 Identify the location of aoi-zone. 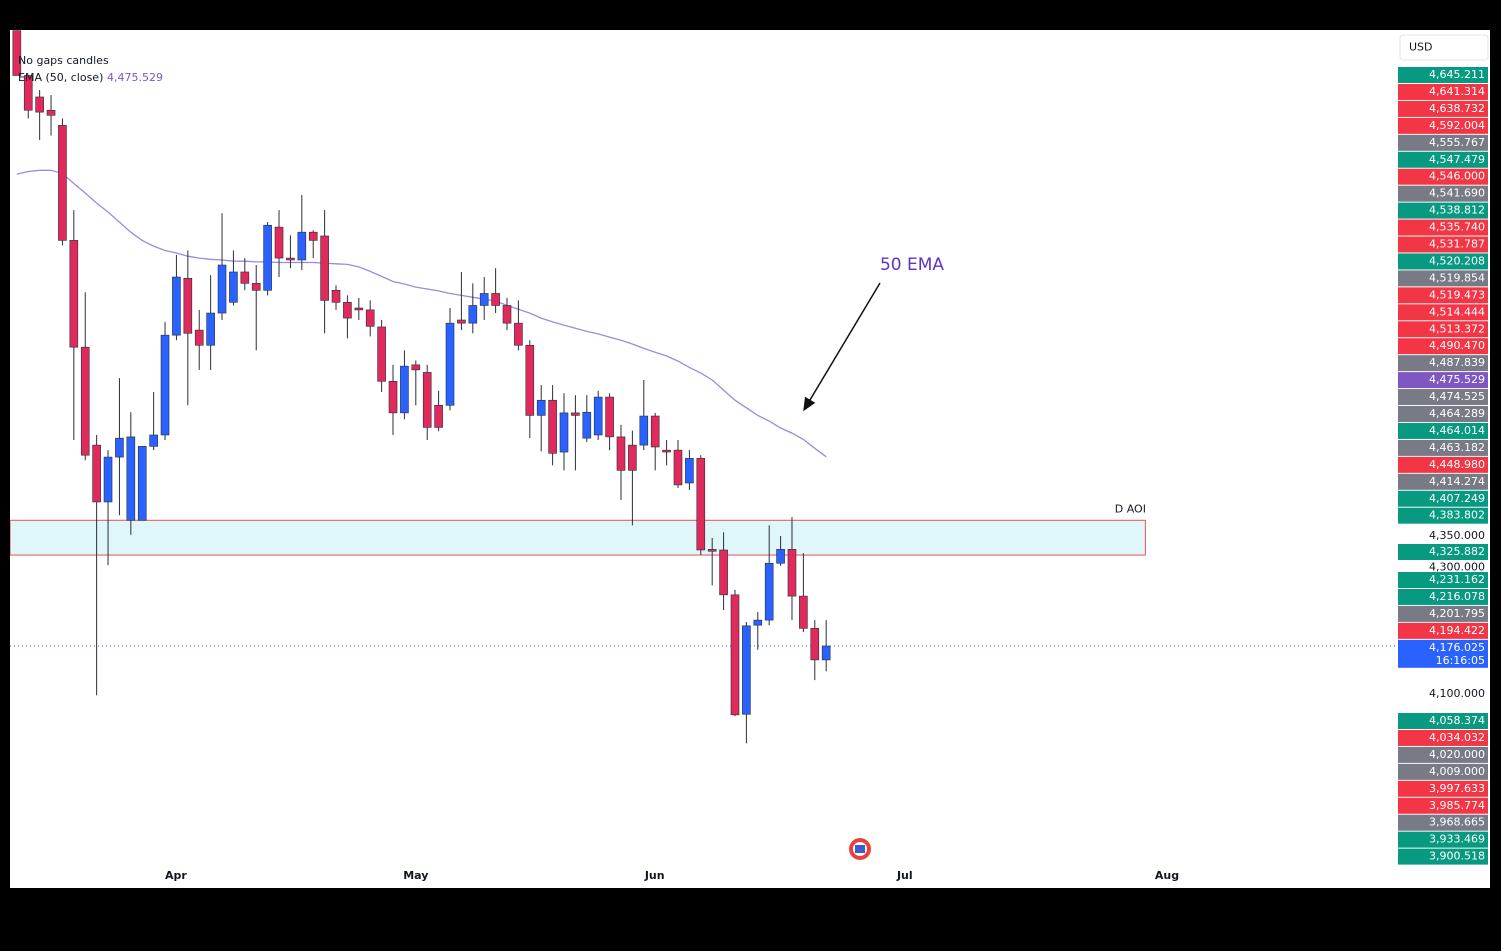
(578, 537).